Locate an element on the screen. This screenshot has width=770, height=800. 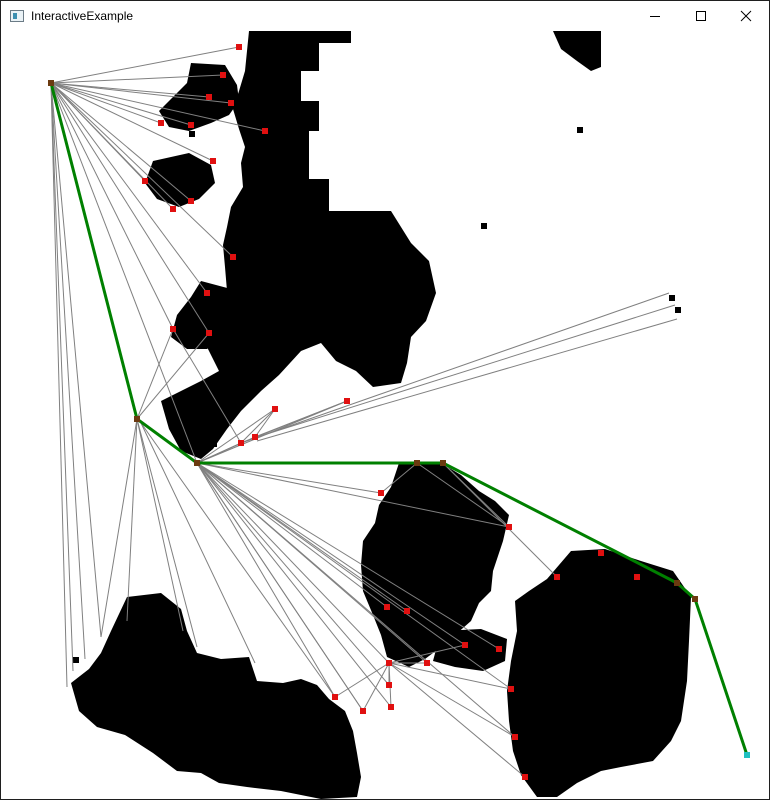
obstacle-top-left-cluster is located at coordinates (199, 97).